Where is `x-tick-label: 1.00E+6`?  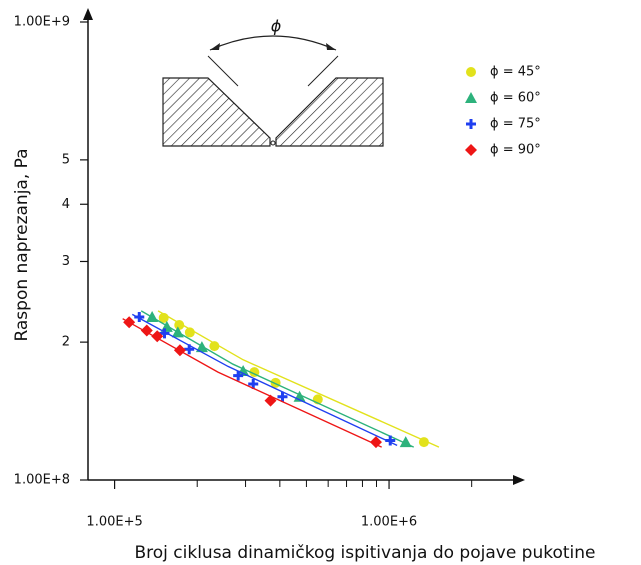
x-tick-label: 1.00E+6 is located at coordinates (389, 522).